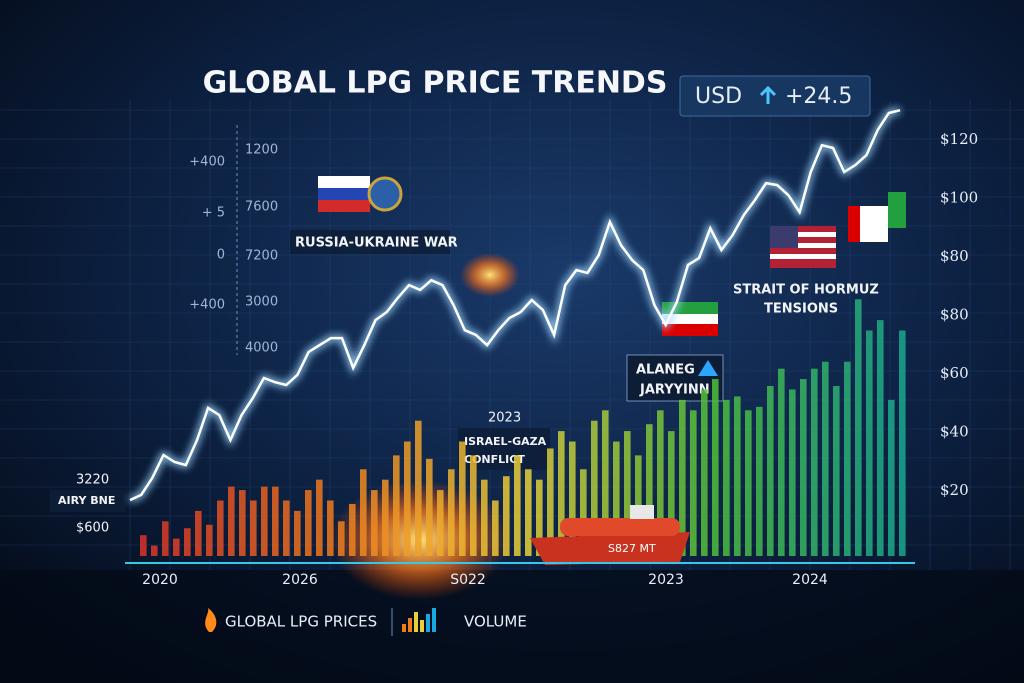  Describe the element at coordinates (435, 83) in the screenshot. I see `chart-title: GLOBAL LPG PRICE TRENDS` at that location.